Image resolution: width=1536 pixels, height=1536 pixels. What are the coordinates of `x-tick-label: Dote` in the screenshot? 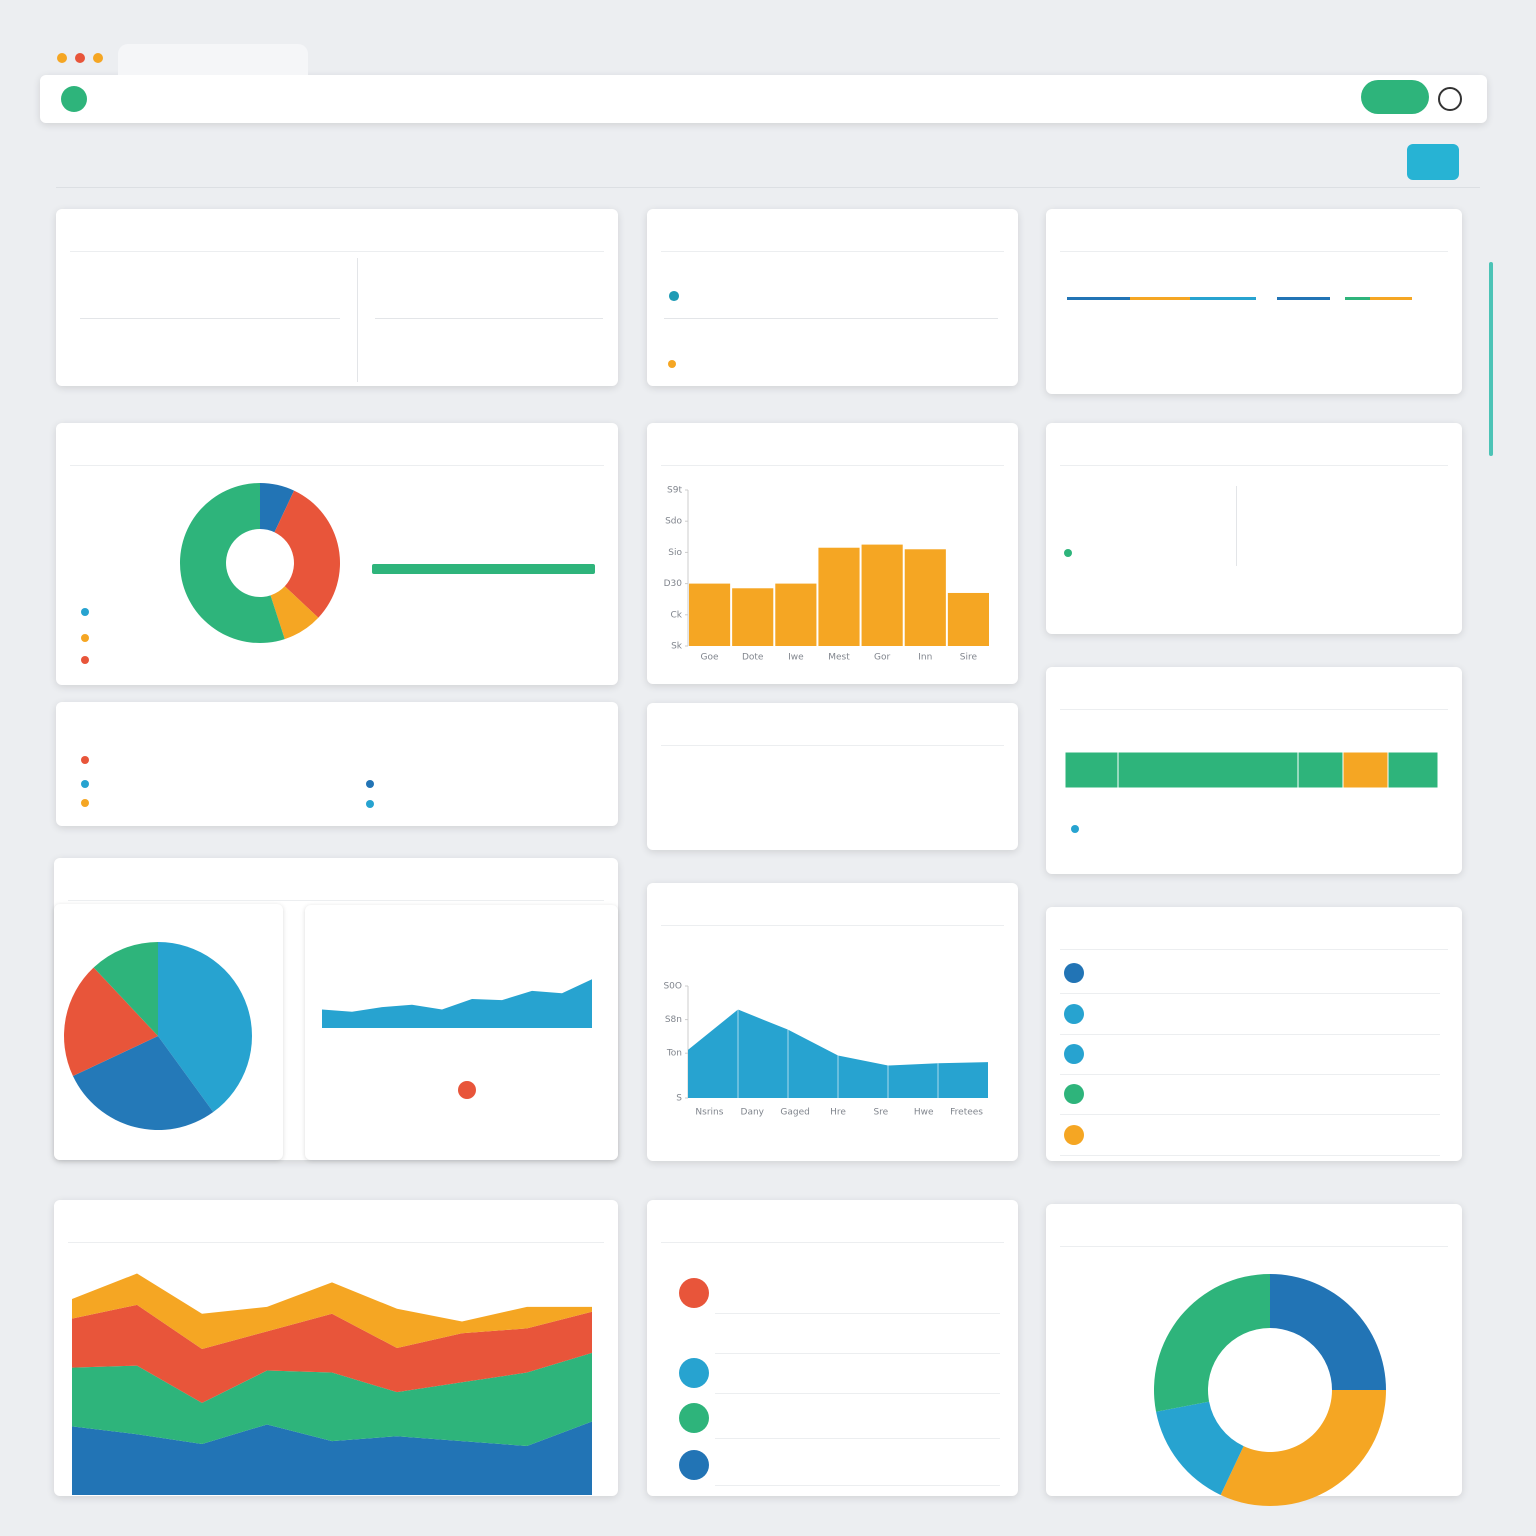 It's located at (753, 658).